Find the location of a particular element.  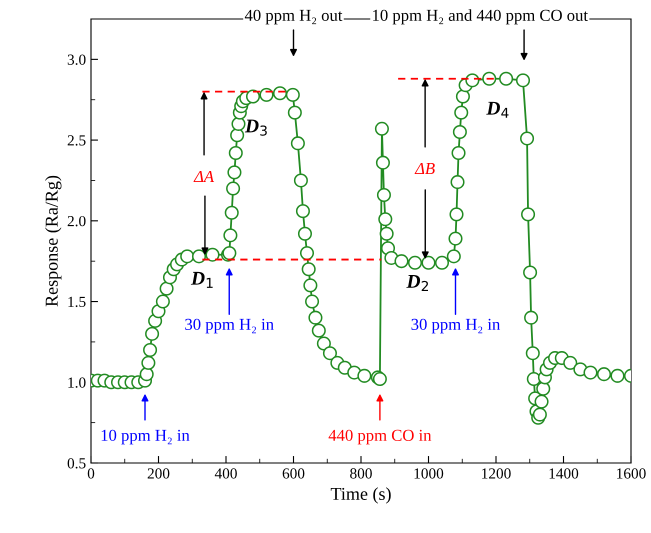

x-tick-label: 400 is located at coordinates (225, 473).